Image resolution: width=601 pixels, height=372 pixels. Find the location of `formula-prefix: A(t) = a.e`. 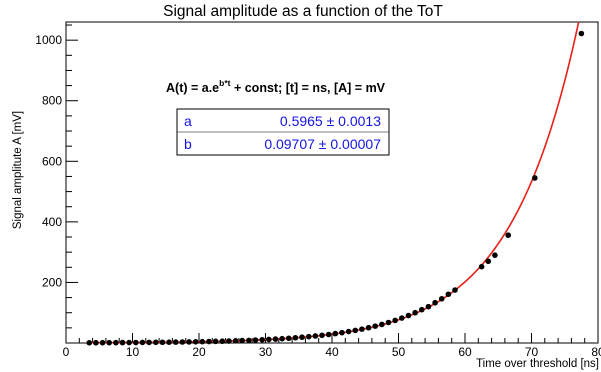

formula-prefix: A(t) = a.e is located at coordinates (192, 88).